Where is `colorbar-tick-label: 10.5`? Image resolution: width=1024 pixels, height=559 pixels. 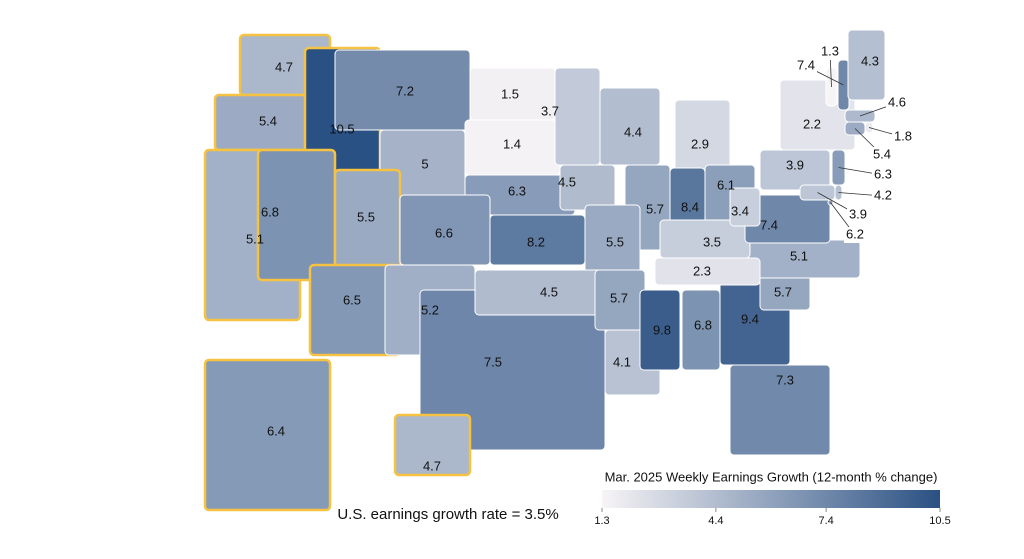 colorbar-tick-label: 10.5 is located at coordinates (939, 521).